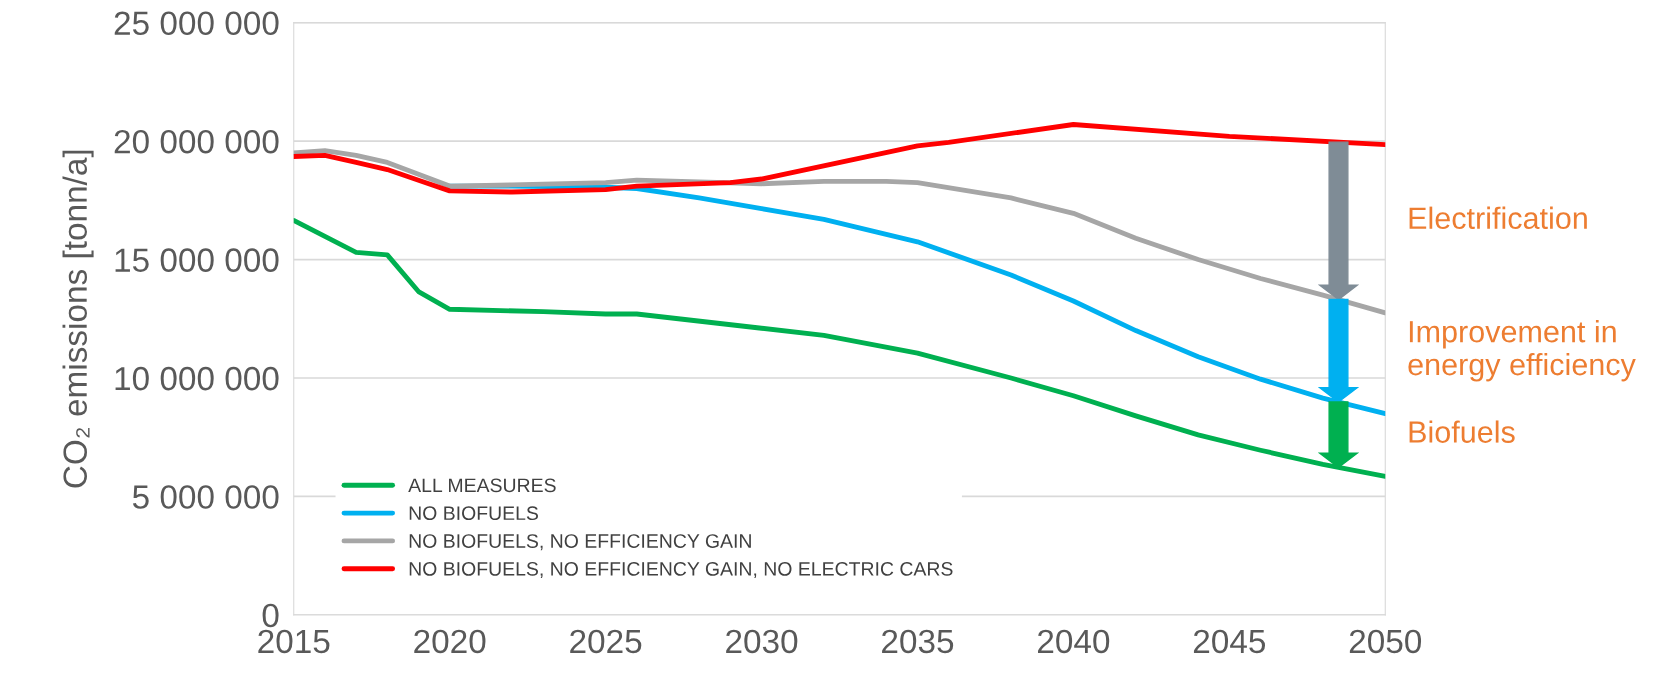 Image resolution: width=1669 pixels, height=687 pixels. Describe the element at coordinates (1385, 641) in the screenshot. I see `x-tick-label: 2050` at that location.